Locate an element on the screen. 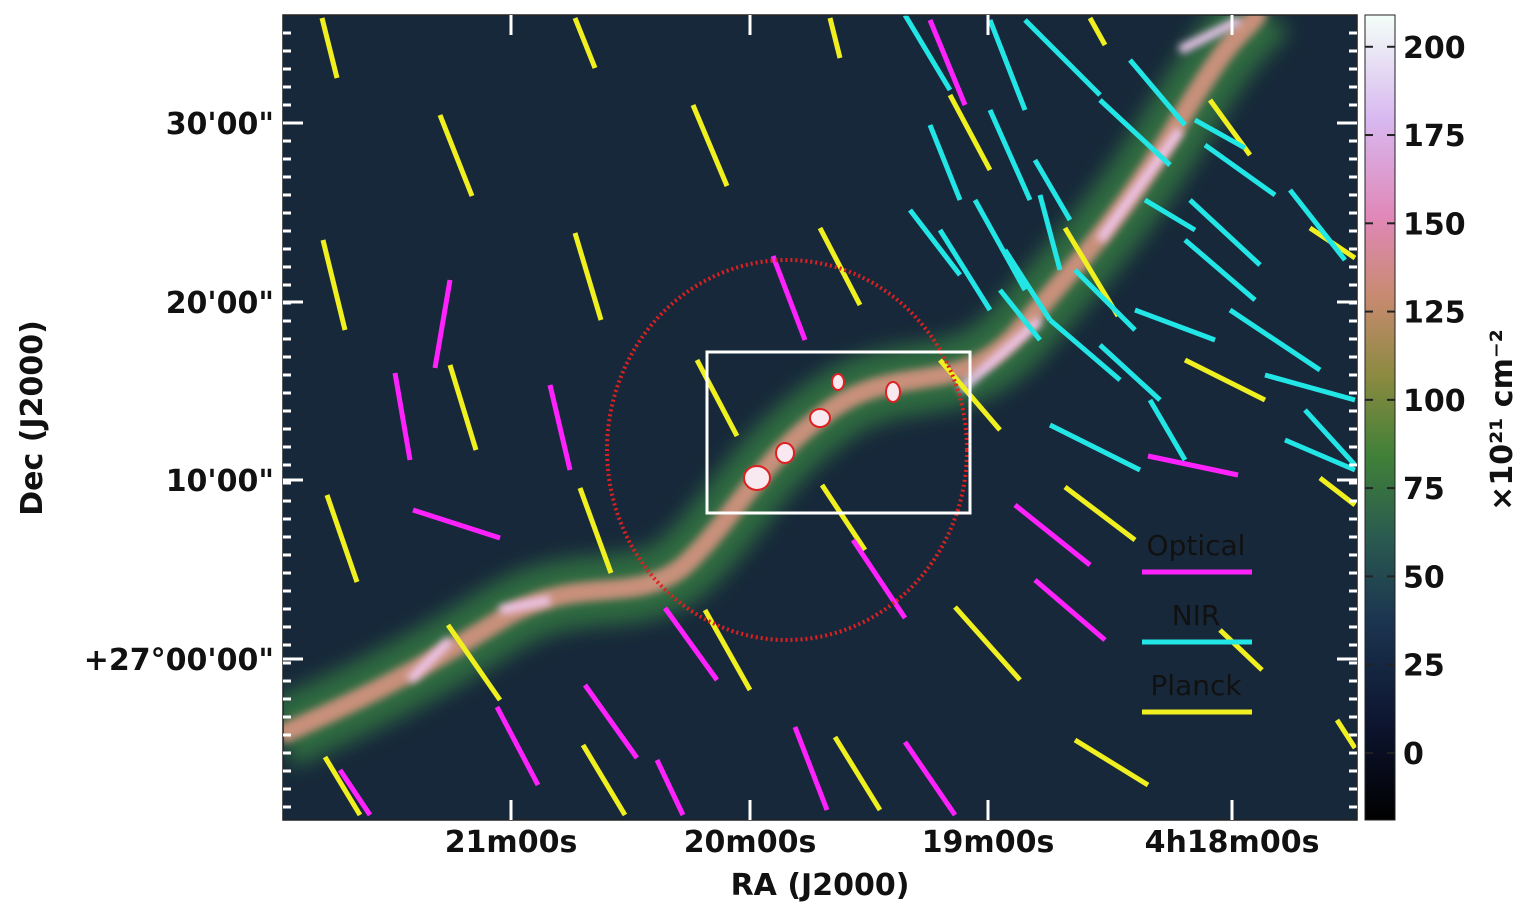 The width and height of the screenshot is (1536, 923). colorbar-tick-label: 175 is located at coordinates (1434, 136).